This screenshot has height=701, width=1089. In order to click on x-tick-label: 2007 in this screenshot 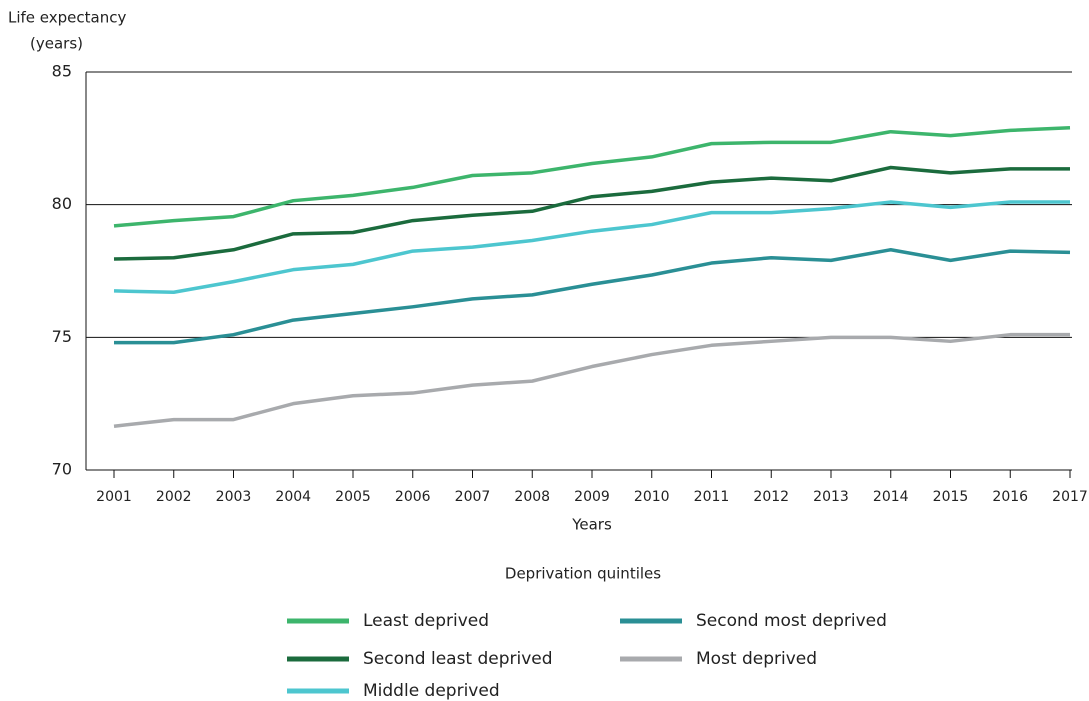, I will do `click(473, 497)`.